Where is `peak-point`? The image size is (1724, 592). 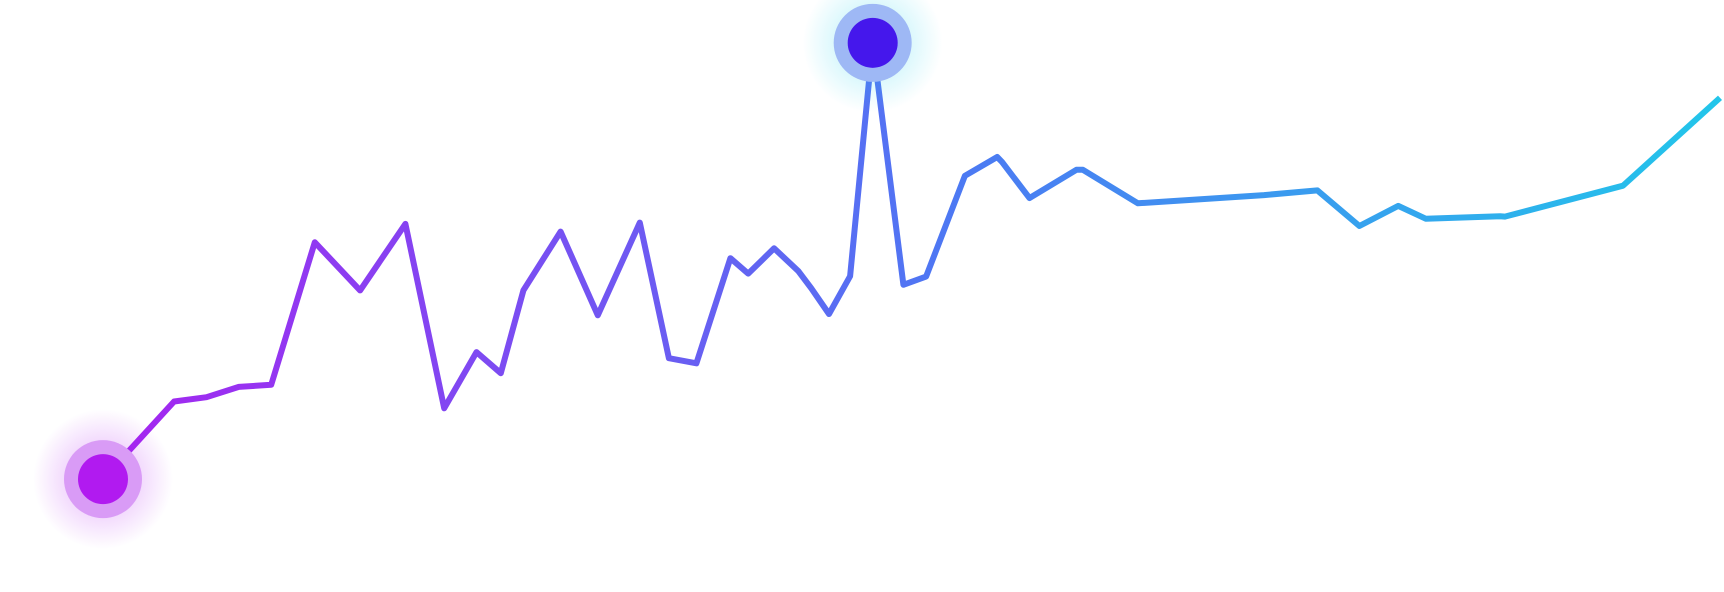
peak-point is located at coordinates (872, 42).